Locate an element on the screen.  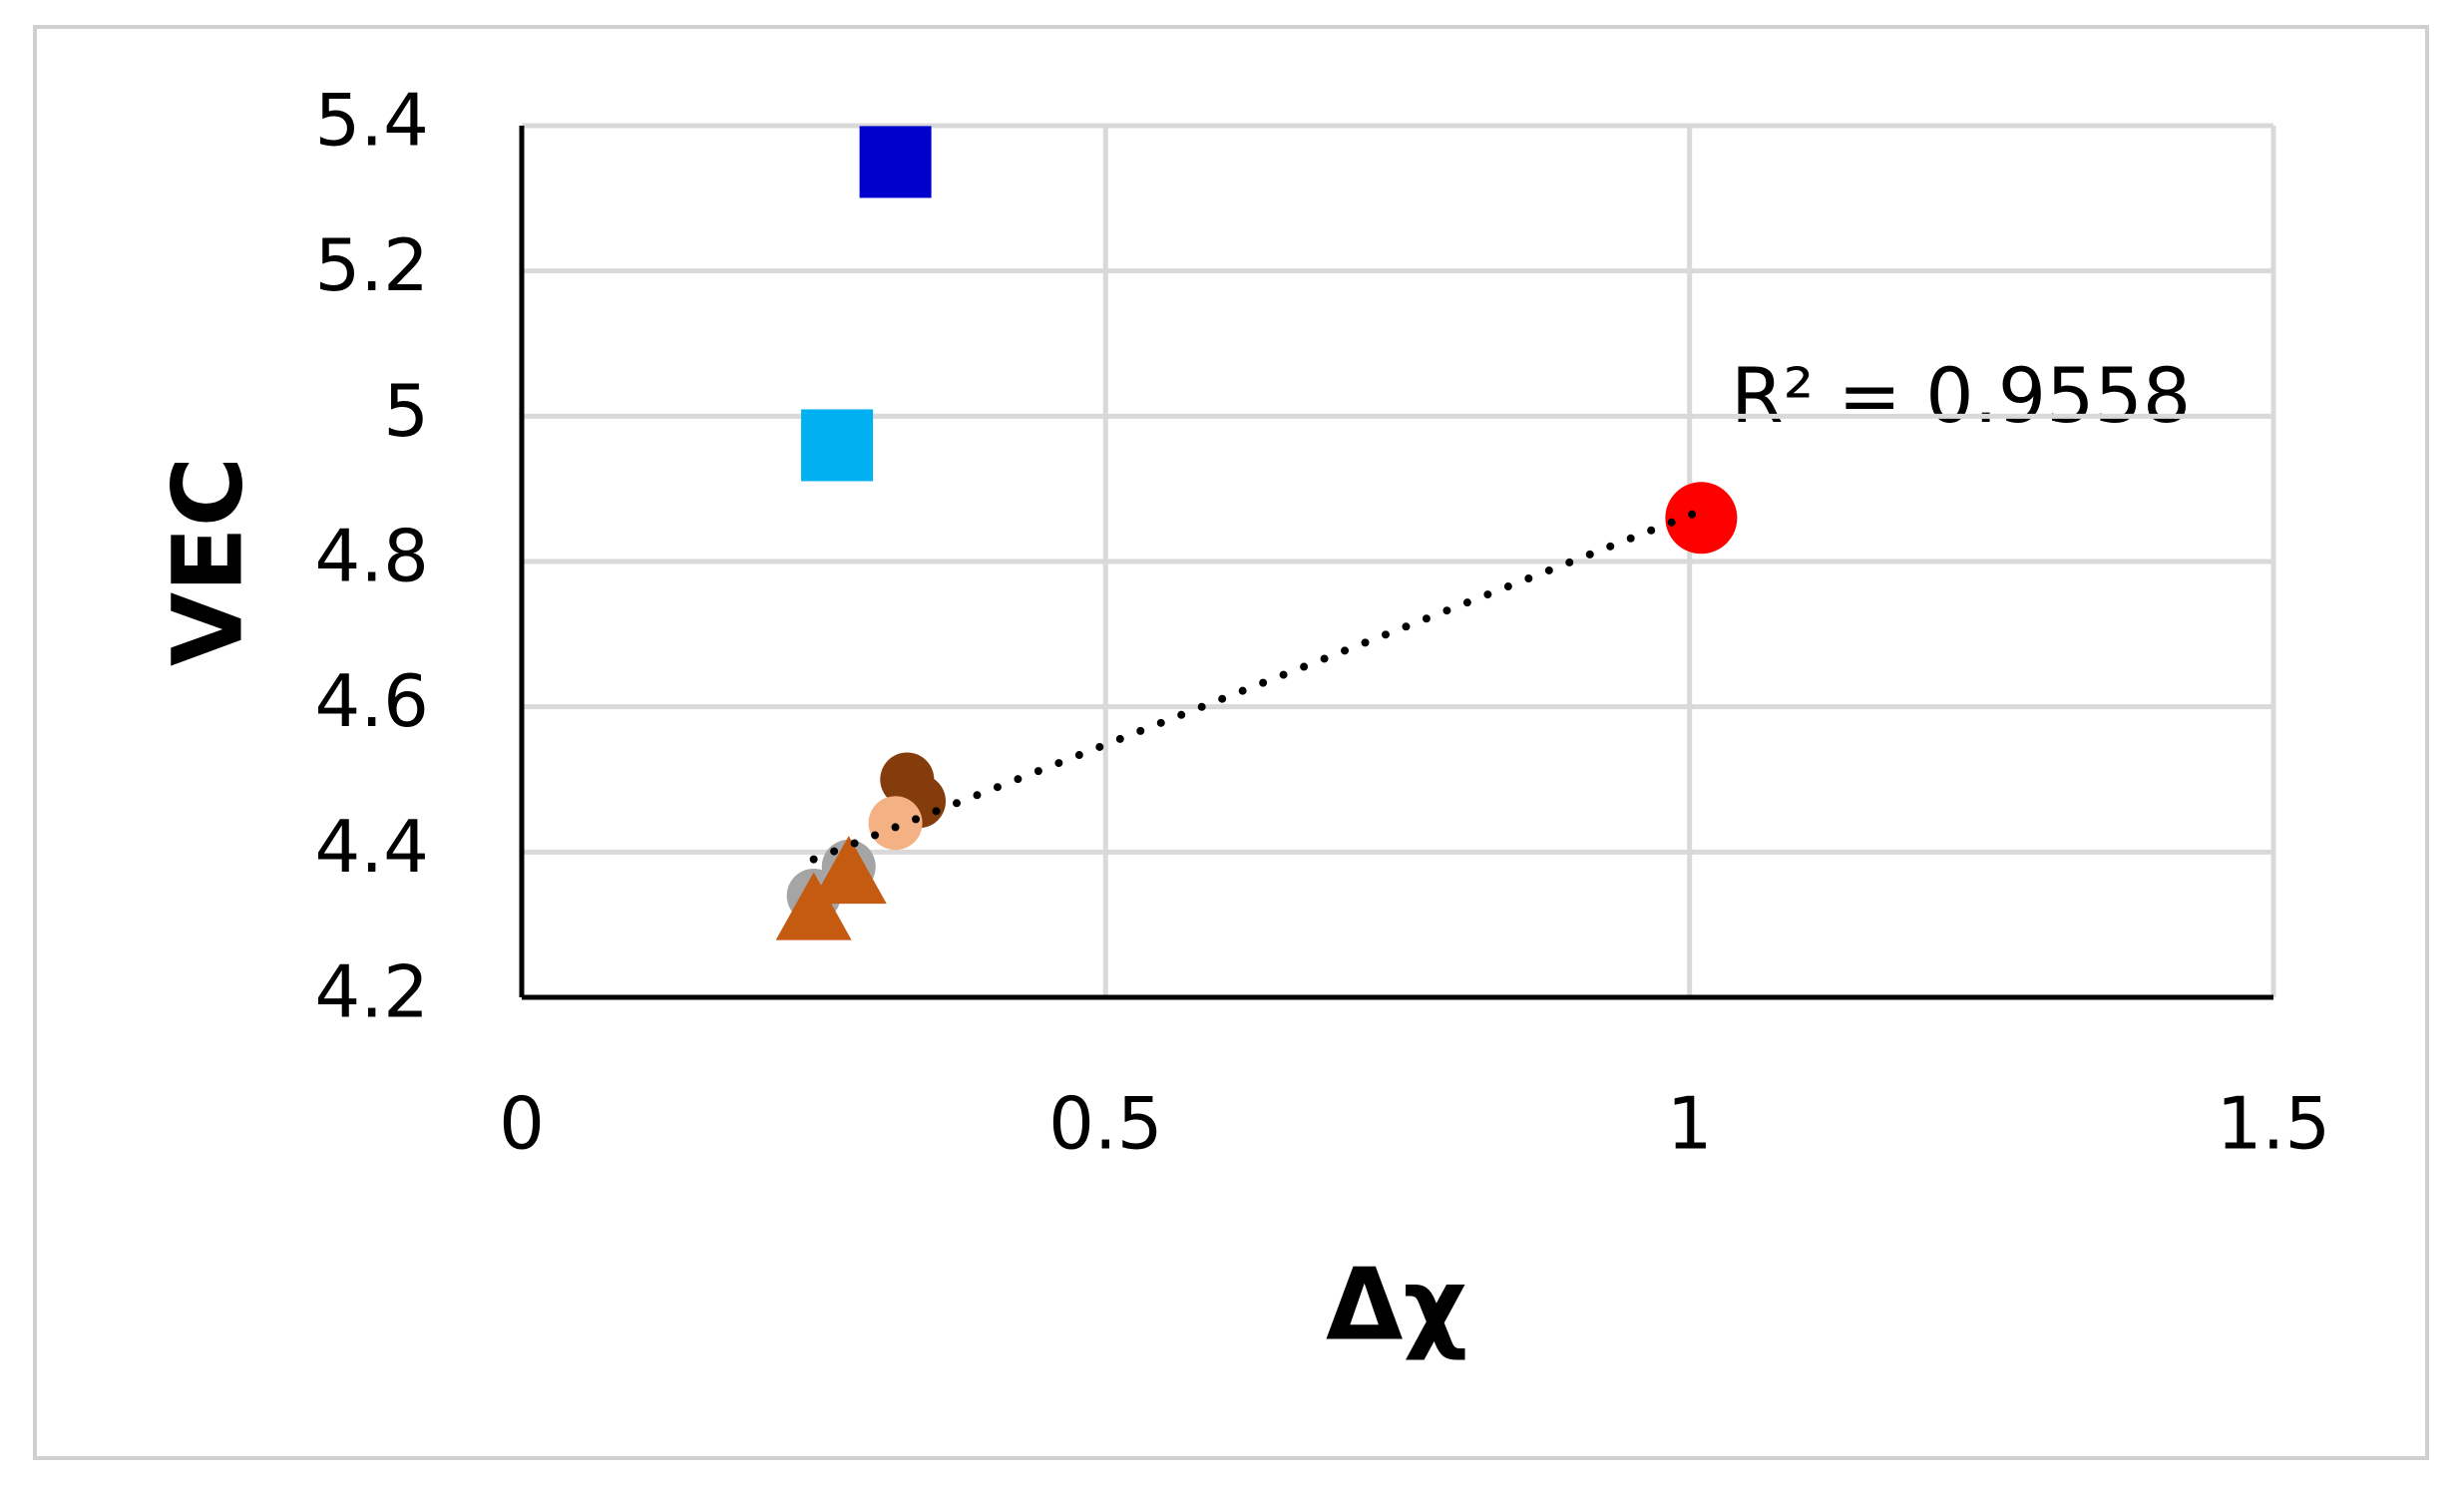
x-tick-label: 0.5 is located at coordinates (1105, 1124).